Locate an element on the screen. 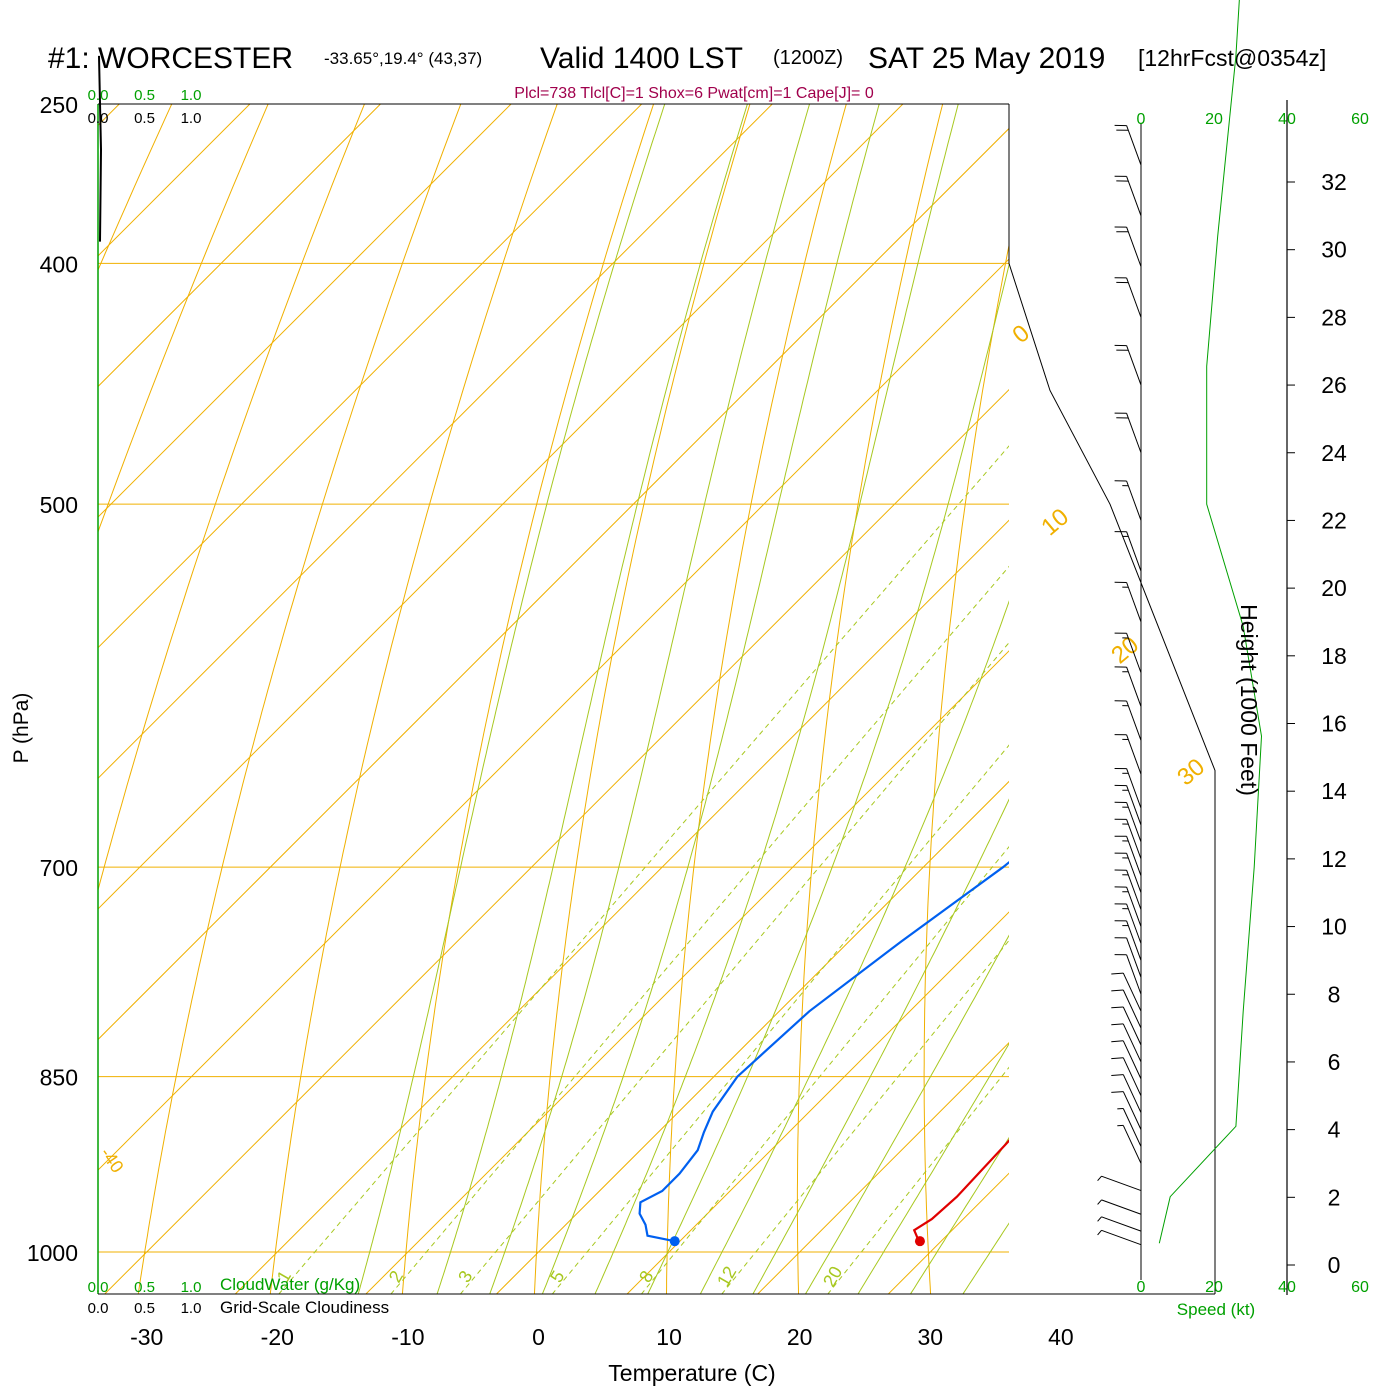 The height and width of the screenshot is (1400, 1400). cloud-water-label: CloudWater (g/Kg) is located at coordinates (290, 1284).